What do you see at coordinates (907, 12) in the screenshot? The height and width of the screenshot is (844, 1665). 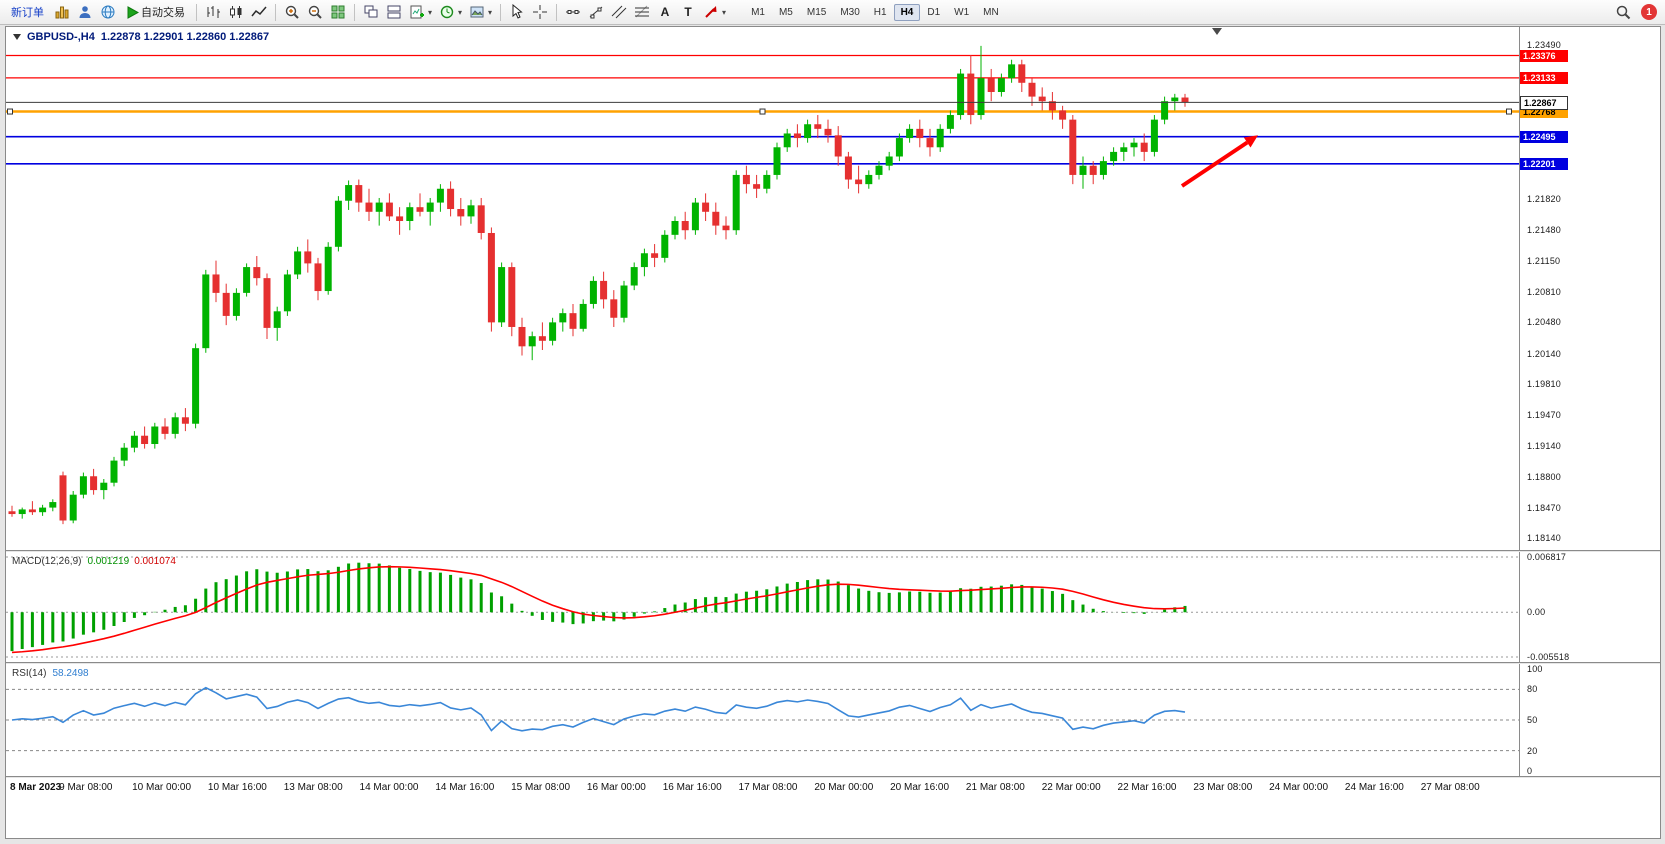 I see `tf-h4: H4` at bounding box center [907, 12].